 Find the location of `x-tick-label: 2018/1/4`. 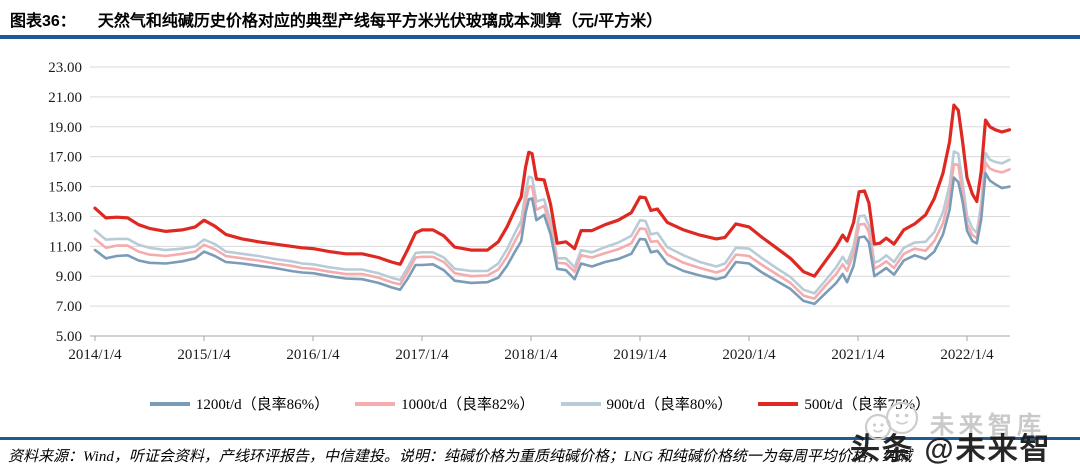

x-tick-label: 2018/1/4 is located at coordinates (531, 355).